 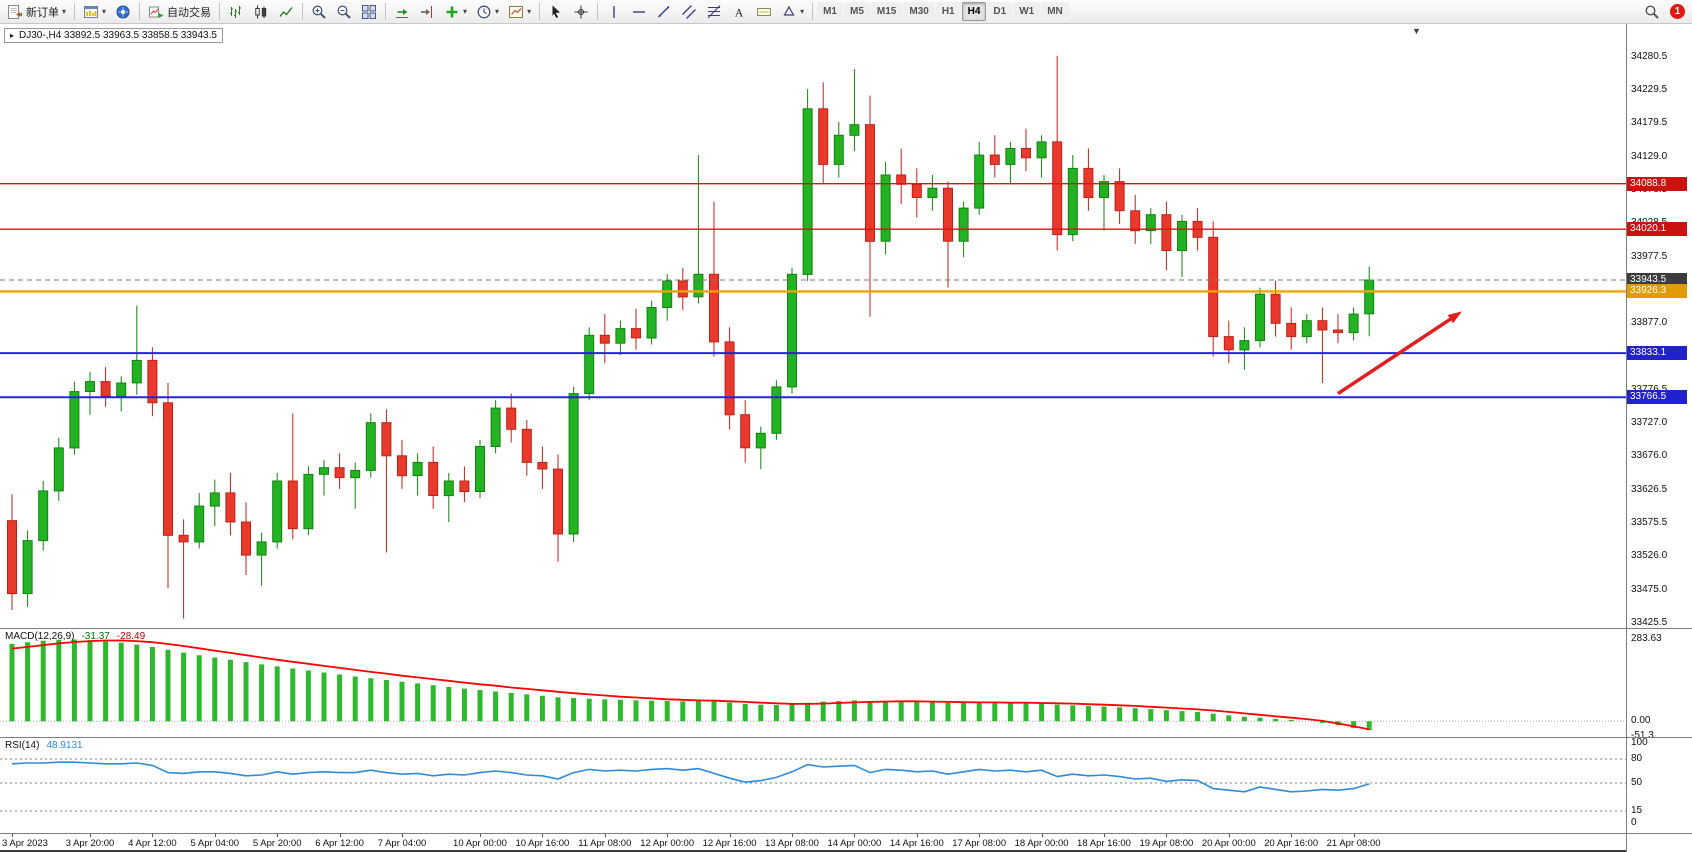 What do you see at coordinates (605, 843) in the screenshot?
I see `time-axis-label: 11 Apr 08:00` at bounding box center [605, 843].